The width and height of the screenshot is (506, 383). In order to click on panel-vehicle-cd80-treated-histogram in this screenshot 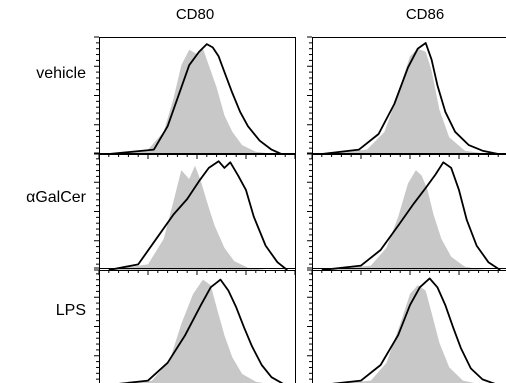, I will do `click(195, 99)`.